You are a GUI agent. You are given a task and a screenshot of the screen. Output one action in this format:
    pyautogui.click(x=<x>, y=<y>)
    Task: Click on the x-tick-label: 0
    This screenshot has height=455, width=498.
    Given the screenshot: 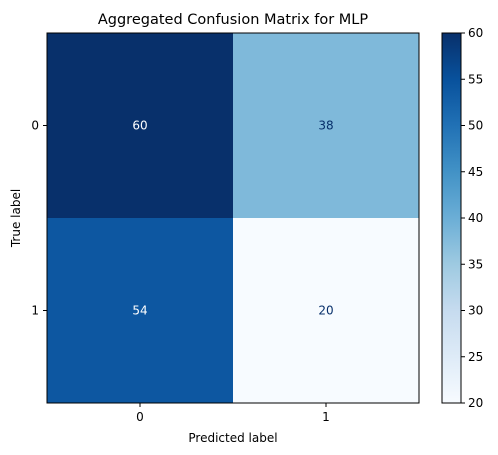 What is the action you would take?
    pyautogui.click(x=140, y=417)
    